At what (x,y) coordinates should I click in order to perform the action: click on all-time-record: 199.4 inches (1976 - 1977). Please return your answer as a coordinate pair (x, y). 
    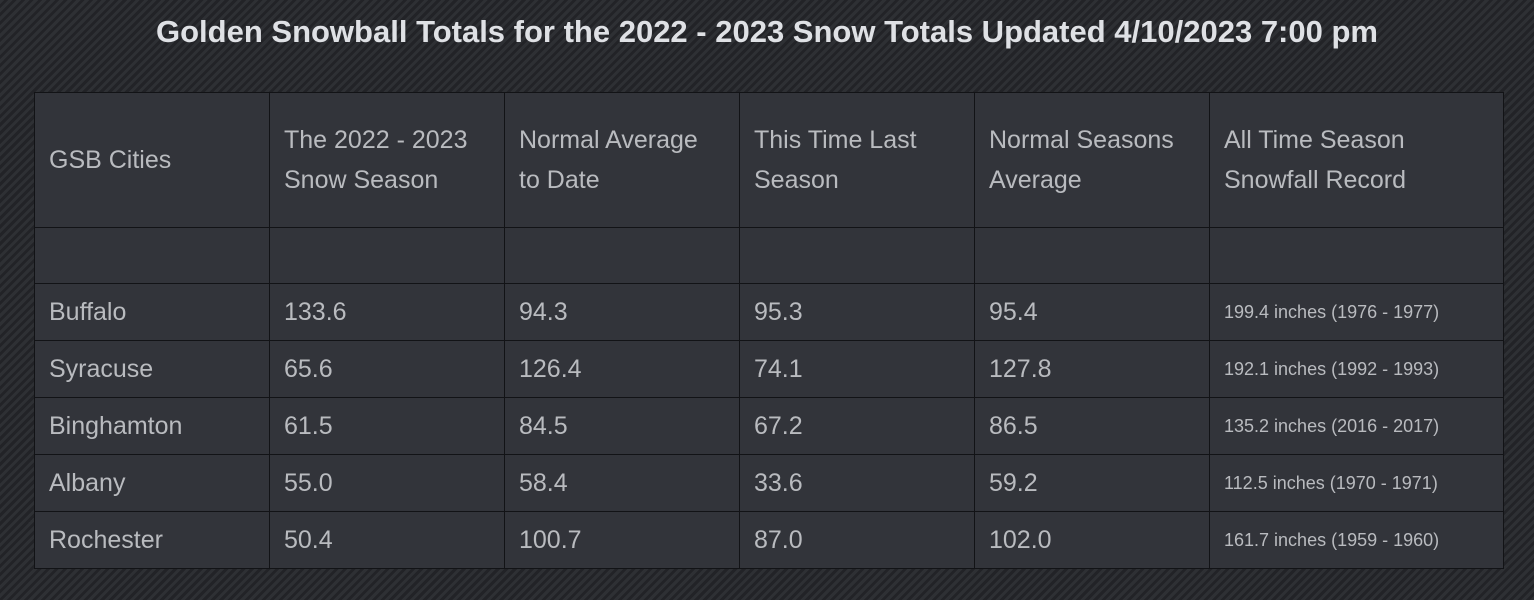
    Looking at the image, I should click on (1356, 312).